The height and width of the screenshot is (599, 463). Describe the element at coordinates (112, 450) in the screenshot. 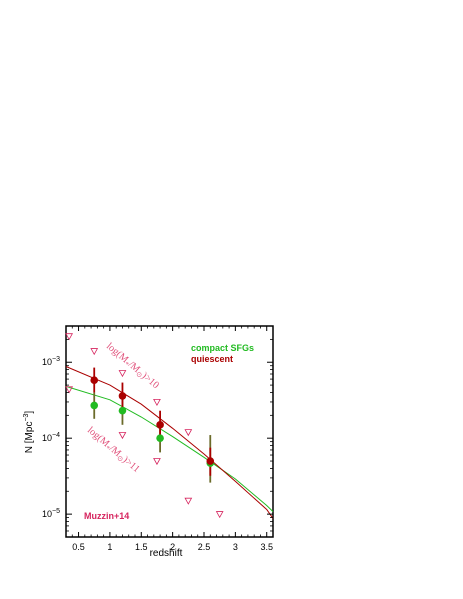

I see `annotation-mass-11: log(M*/M⊙)>11` at that location.